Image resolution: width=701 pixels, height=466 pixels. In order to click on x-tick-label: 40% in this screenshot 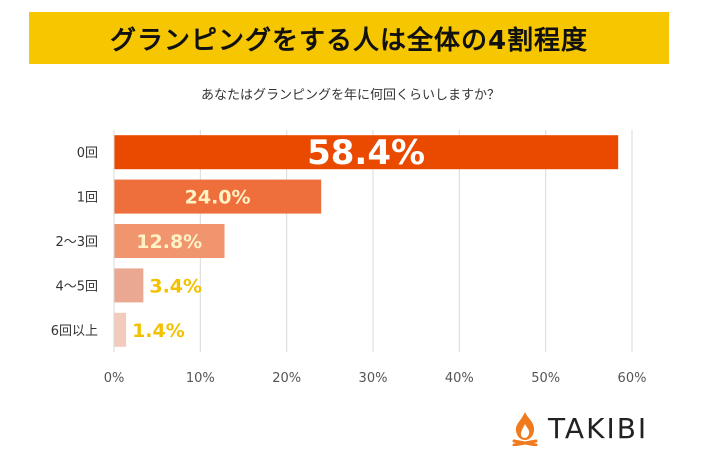, I will do `click(459, 378)`.